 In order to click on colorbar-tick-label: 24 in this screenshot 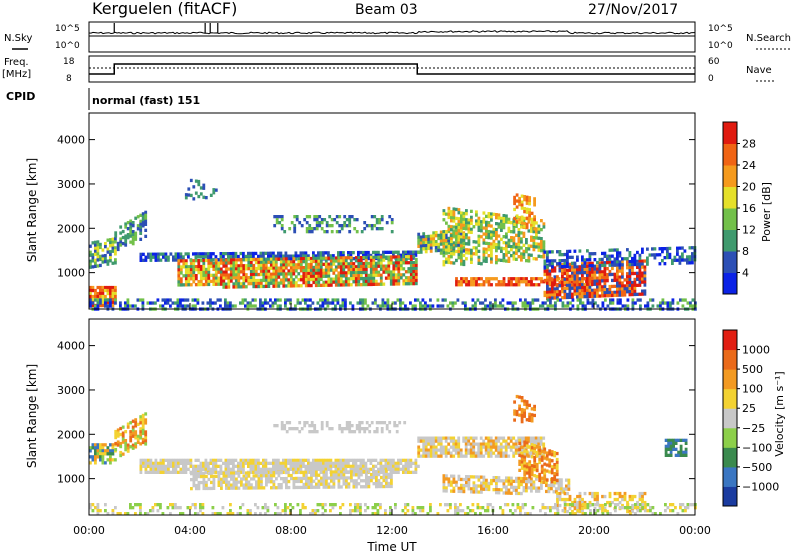, I will do `click(749, 165)`.